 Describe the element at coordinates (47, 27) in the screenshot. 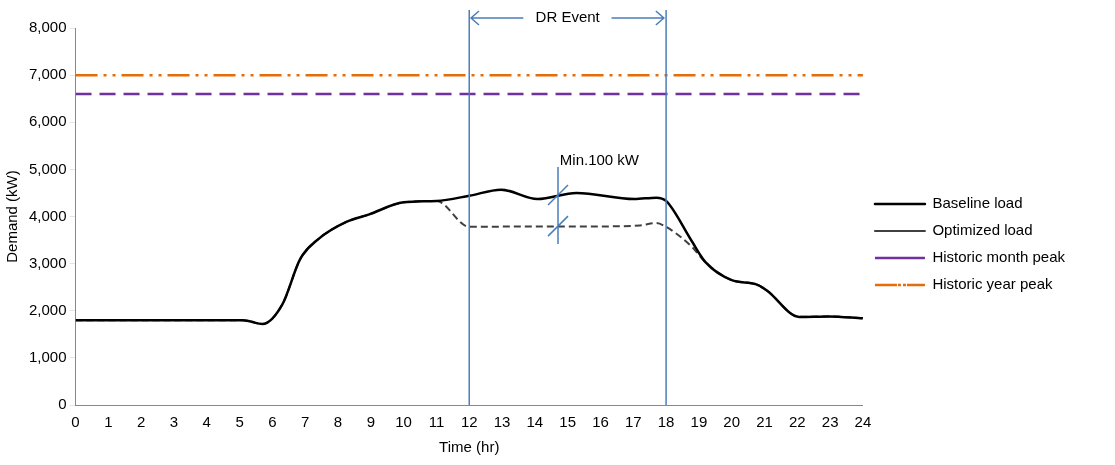

I see `y-tick-label: 8,000` at that location.